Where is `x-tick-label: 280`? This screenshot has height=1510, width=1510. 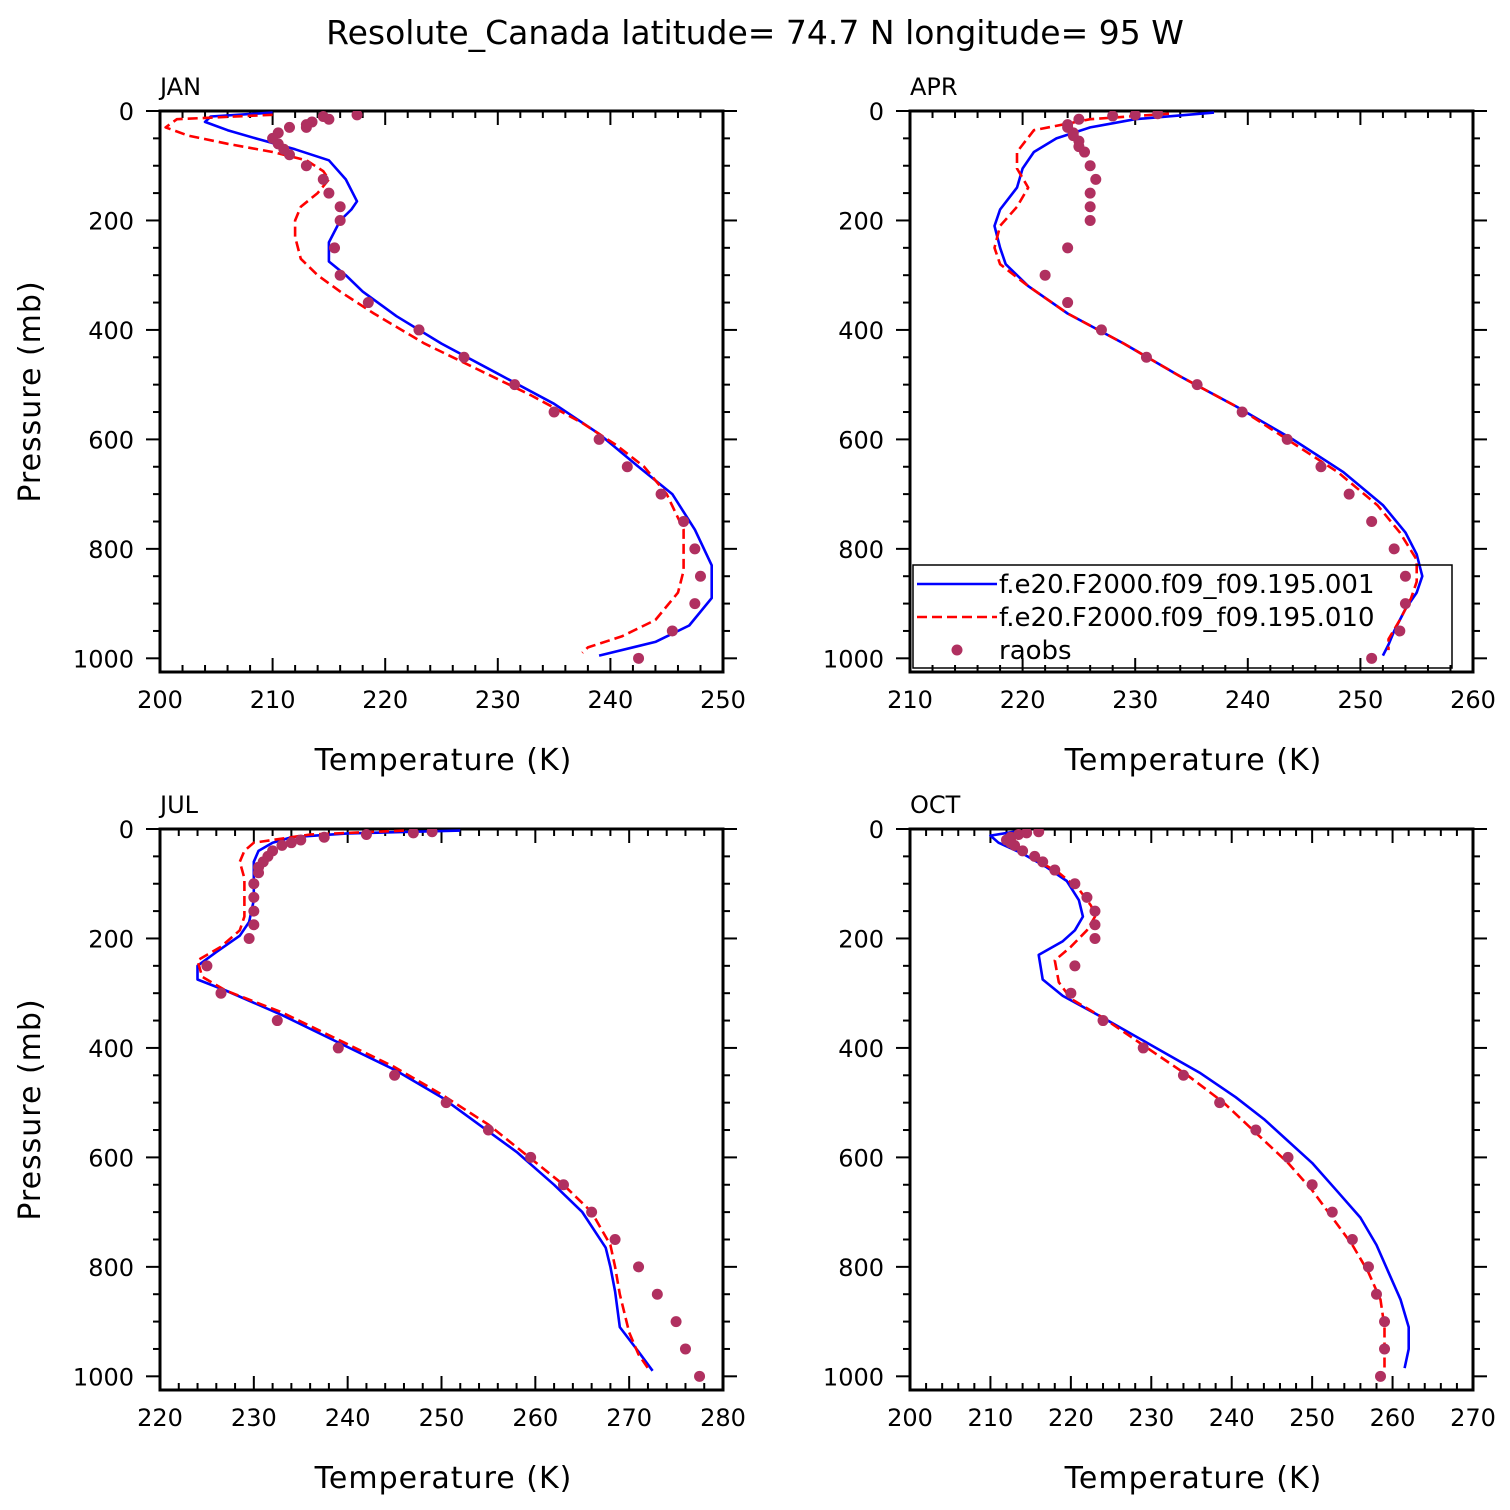
x-tick-label: 280 is located at coordinates (723, 1418).